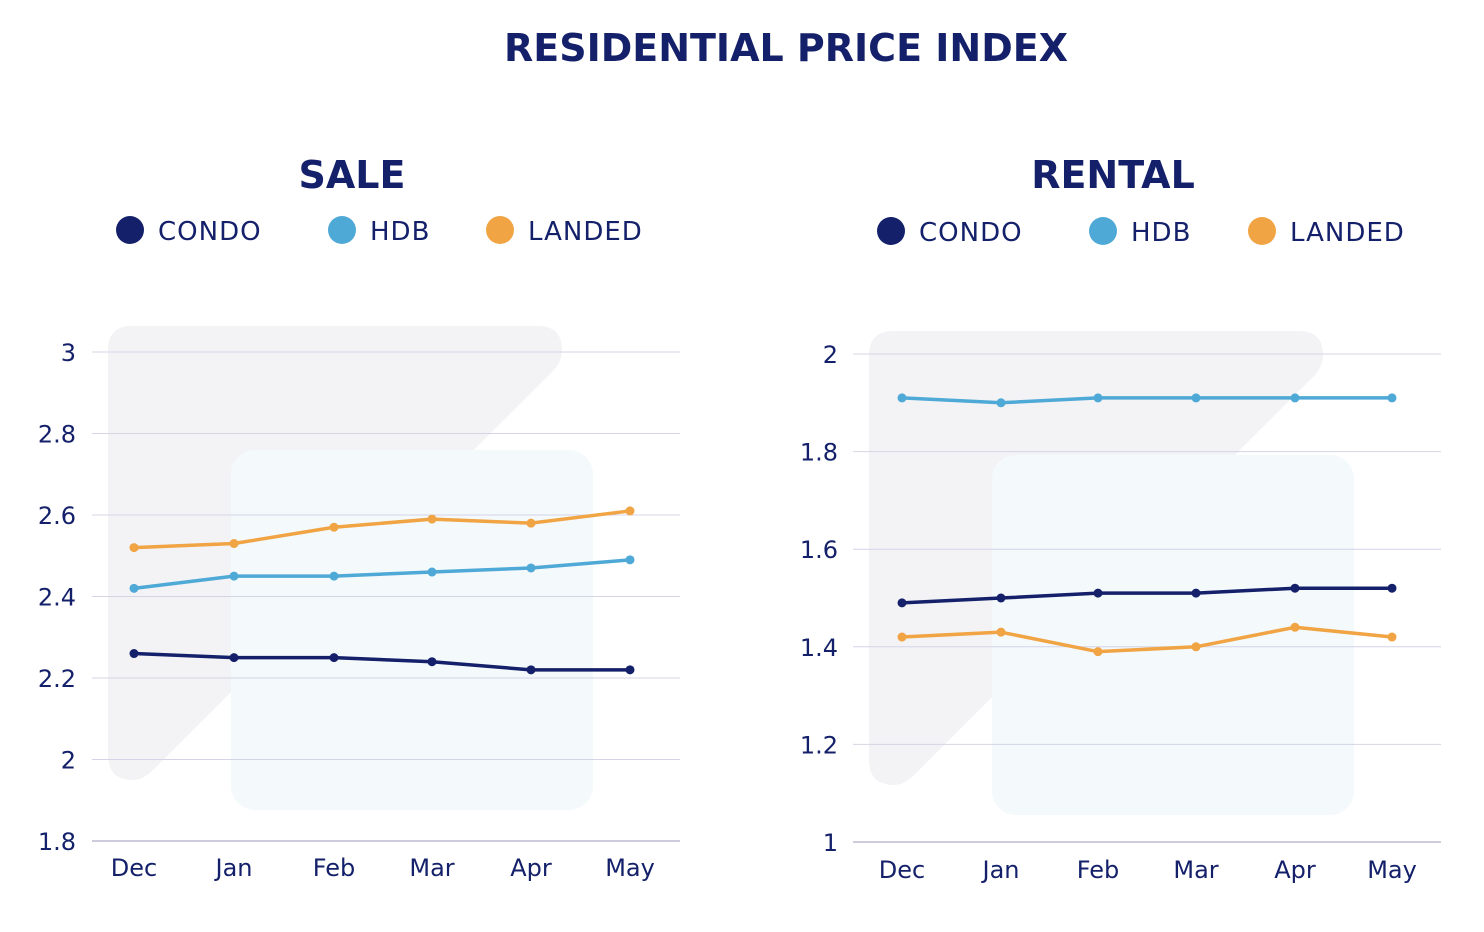 This screenshot has width=1484, height=932. What do you see at coordinates (819, 648) in the screenshot?
I see `y-tick-label: 1.4` at bounding box center [819, 648].